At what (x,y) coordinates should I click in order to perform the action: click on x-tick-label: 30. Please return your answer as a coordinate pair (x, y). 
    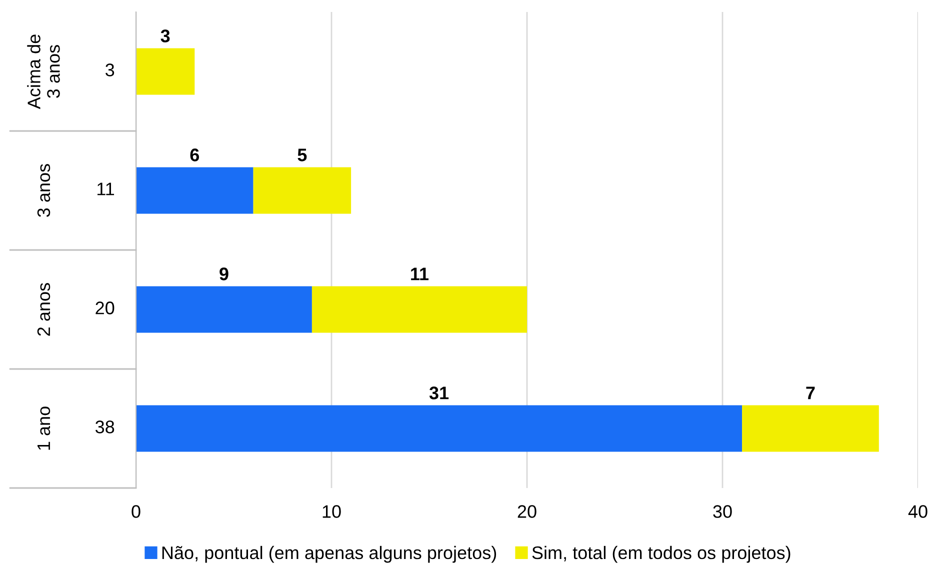
    Looking at the image, I should click on (722, 511).